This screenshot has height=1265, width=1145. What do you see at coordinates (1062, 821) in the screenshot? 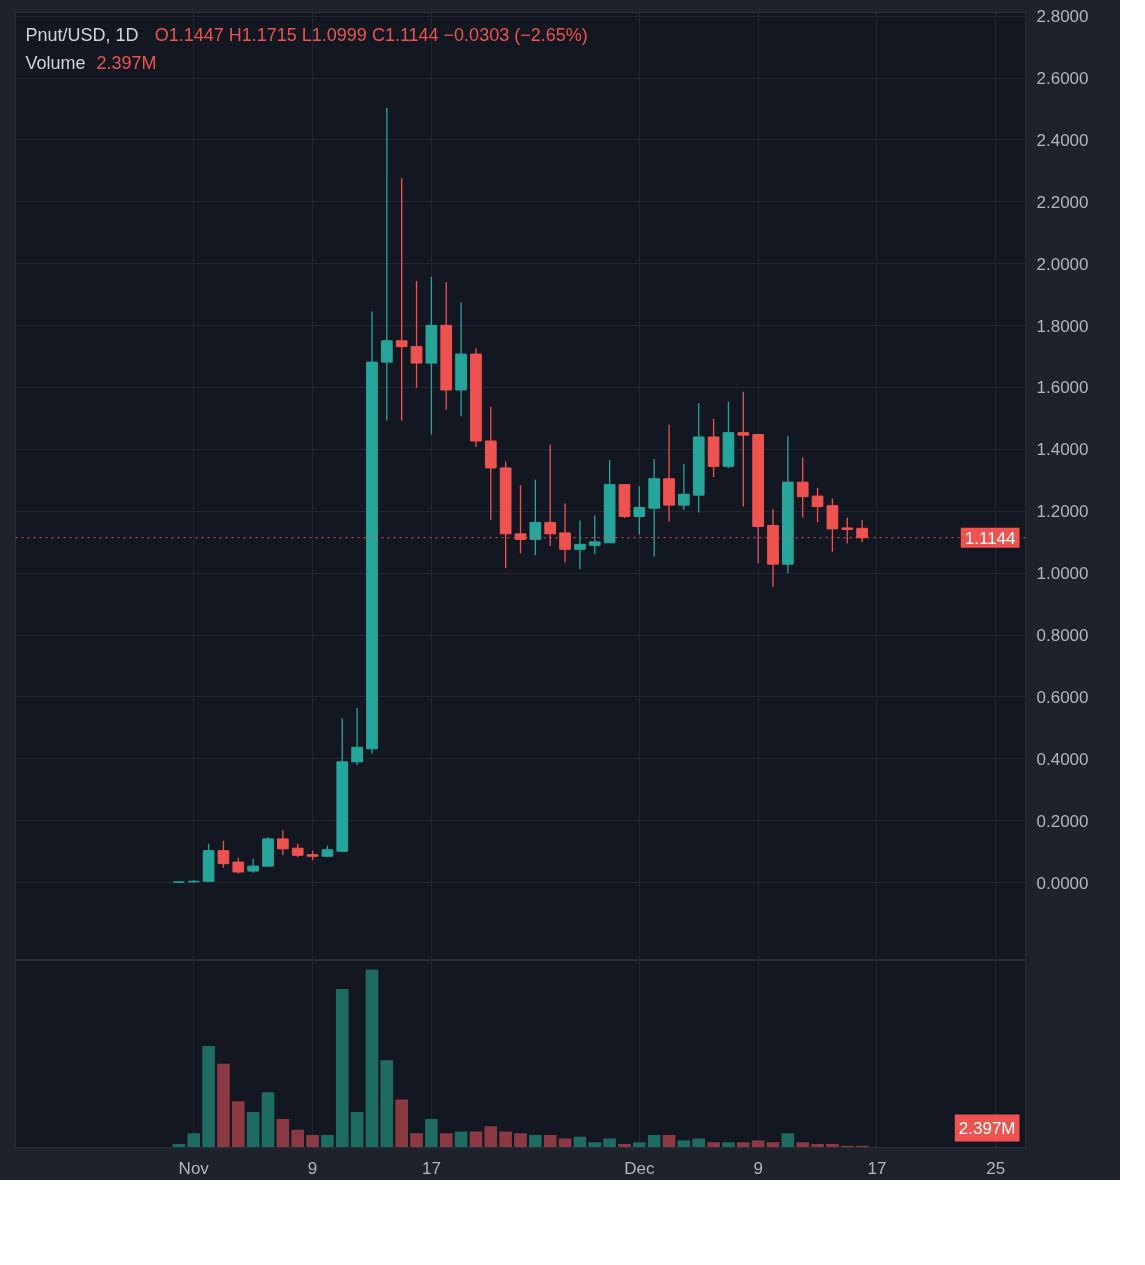
I see `y-tick-label: 0.2000` at bounding box center [1062, 821].